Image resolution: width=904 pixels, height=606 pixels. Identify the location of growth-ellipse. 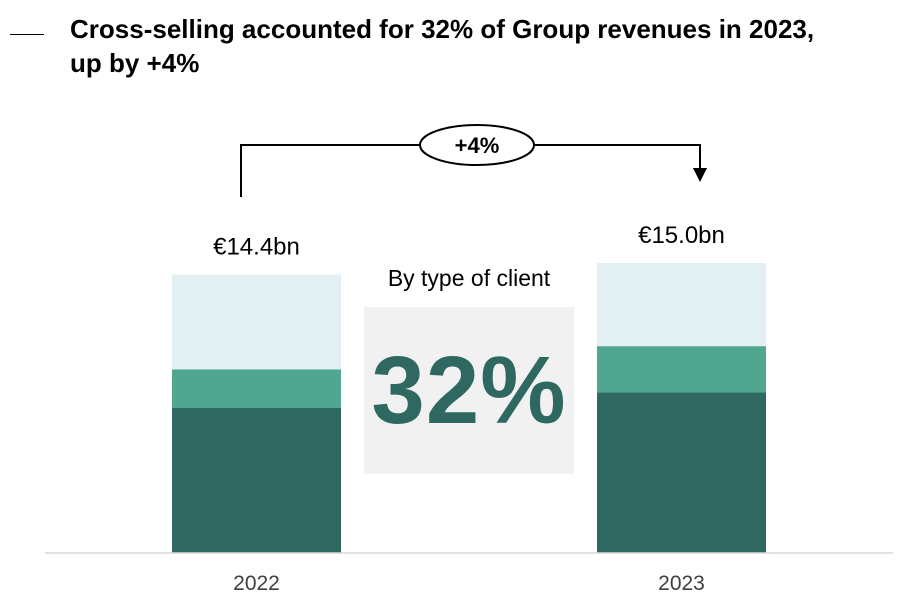
(477, 145).